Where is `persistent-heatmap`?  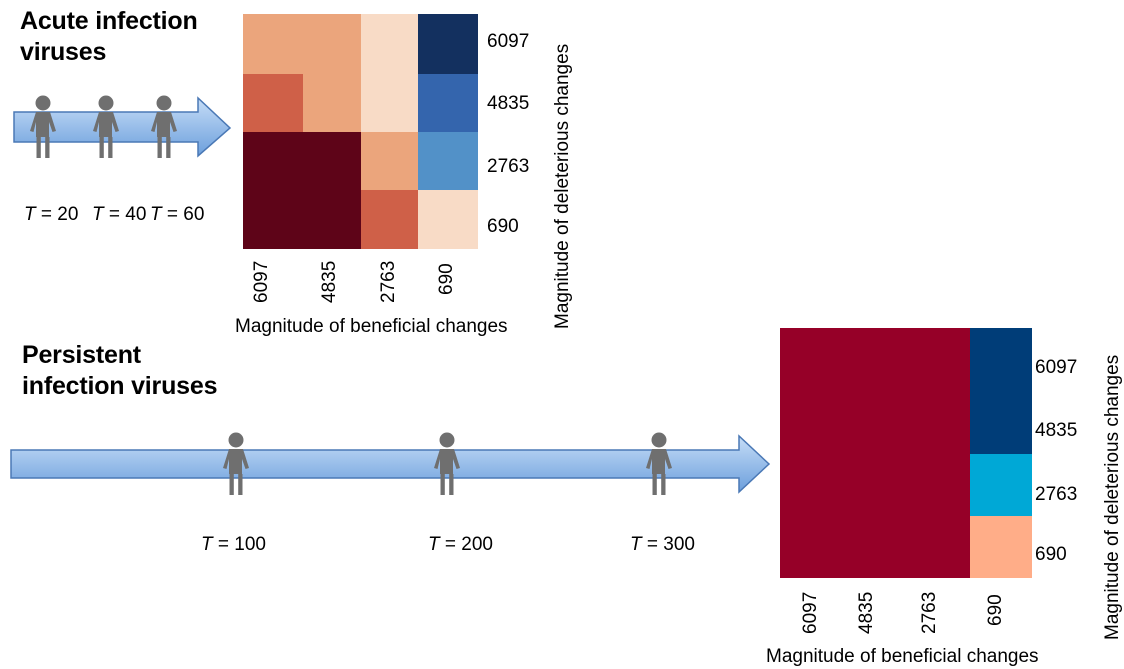
persistent-heatmap is located at coordinates (906, 453).